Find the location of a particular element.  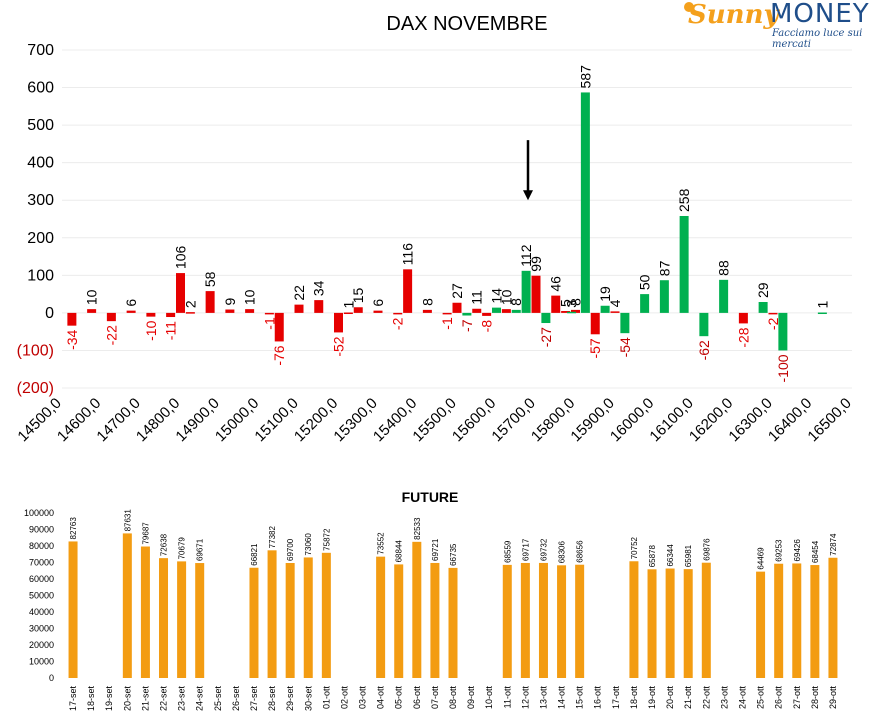

future-x-tick-label: 18-set is located at coordinates (91, 699).